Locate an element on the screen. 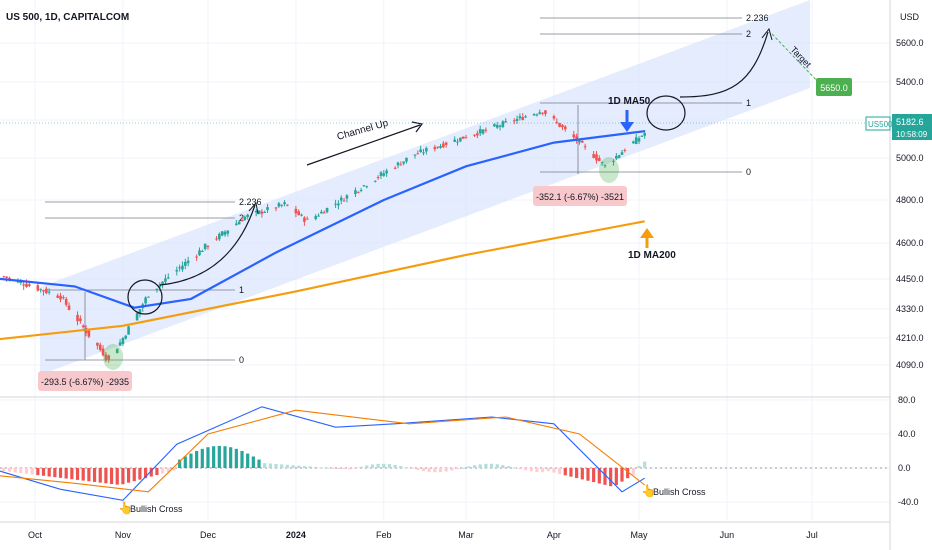 This screenshot has height=550, width=932. bullish-cross-label-2: Bullish Cross is located at coordinates (679, 492).